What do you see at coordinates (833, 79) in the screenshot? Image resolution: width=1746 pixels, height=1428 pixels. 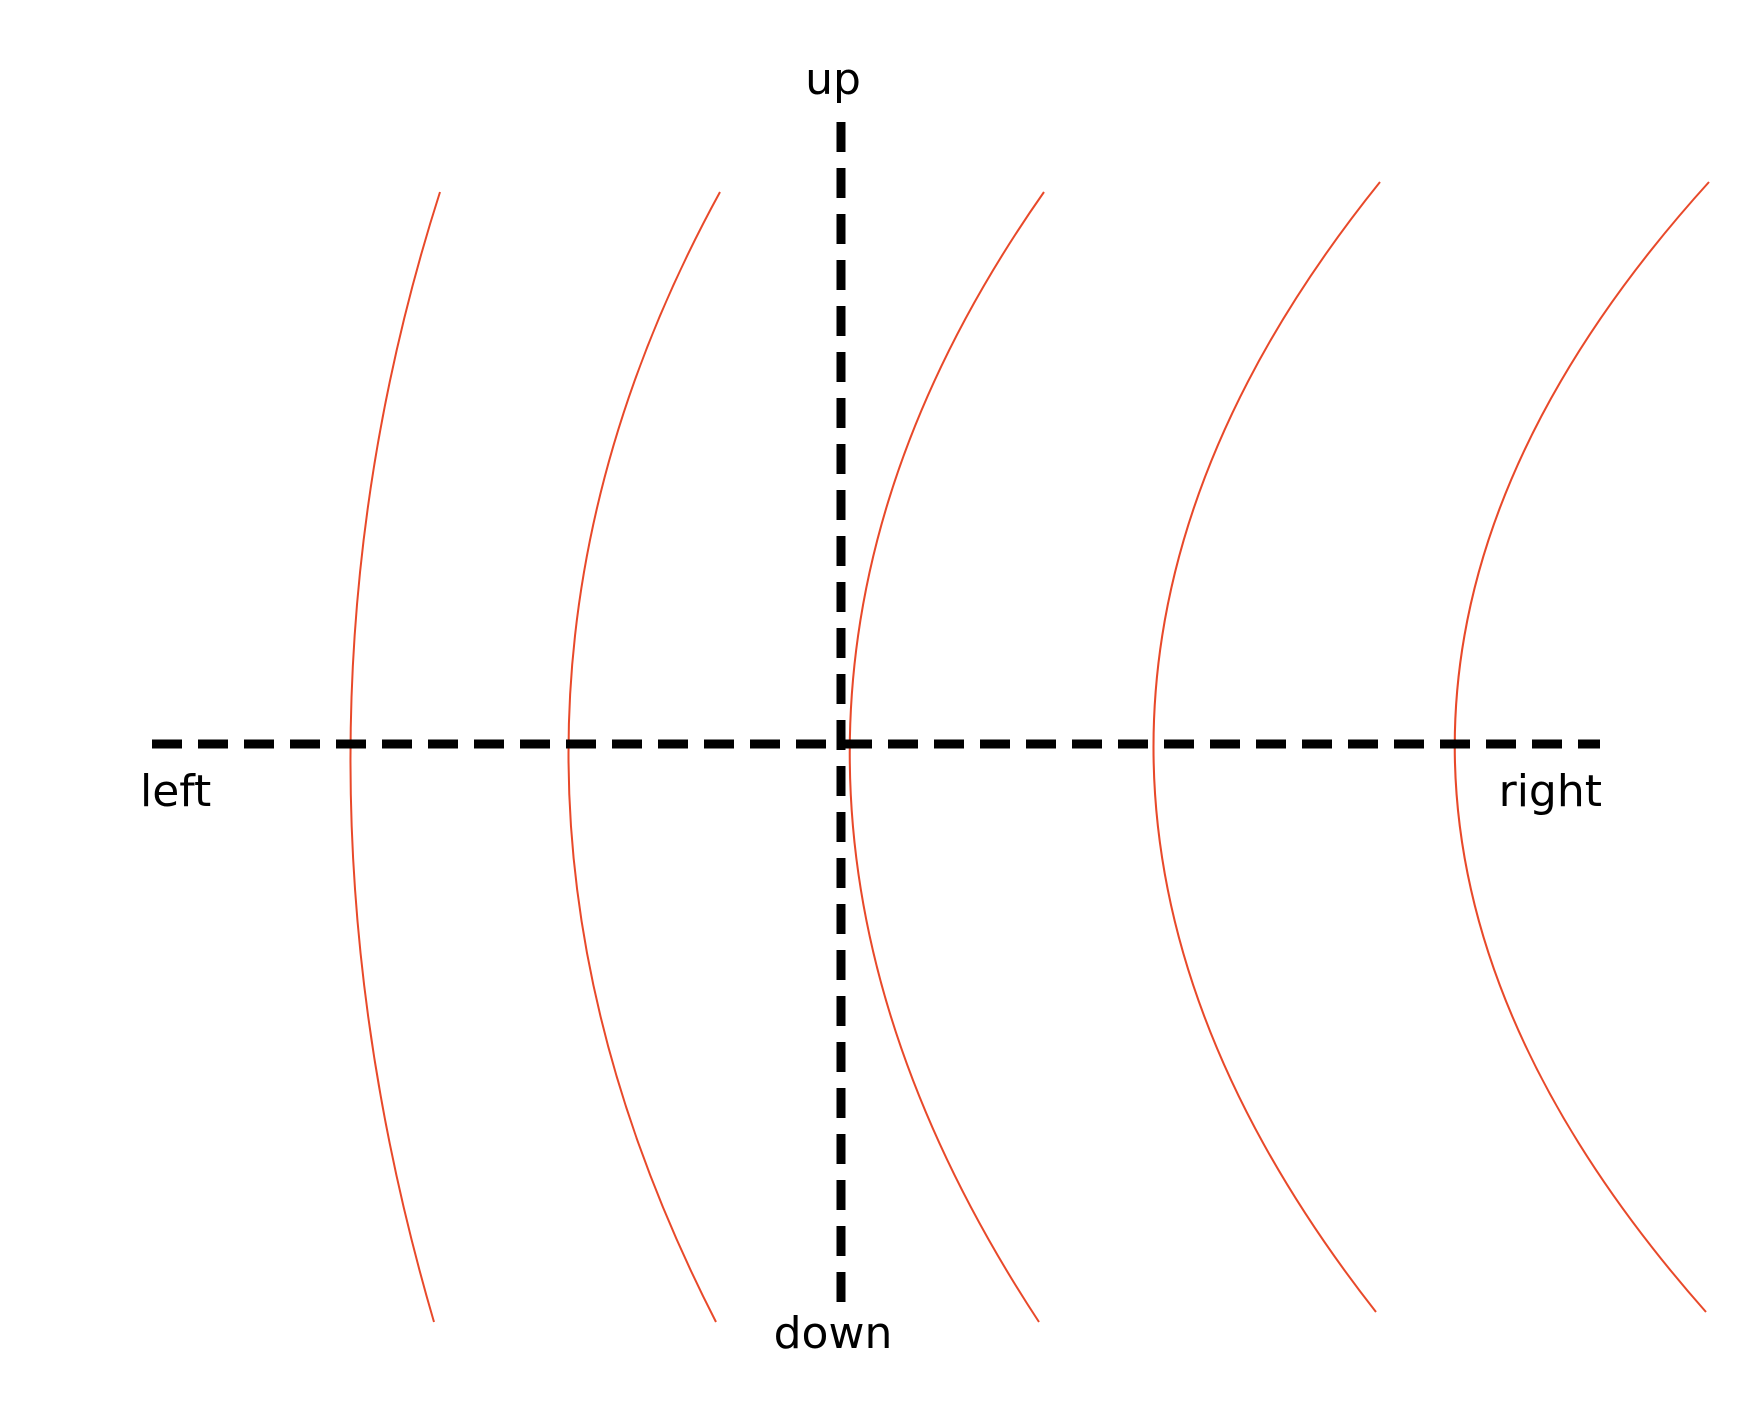 I see `label-up: up` at bounding box center [833, 79].